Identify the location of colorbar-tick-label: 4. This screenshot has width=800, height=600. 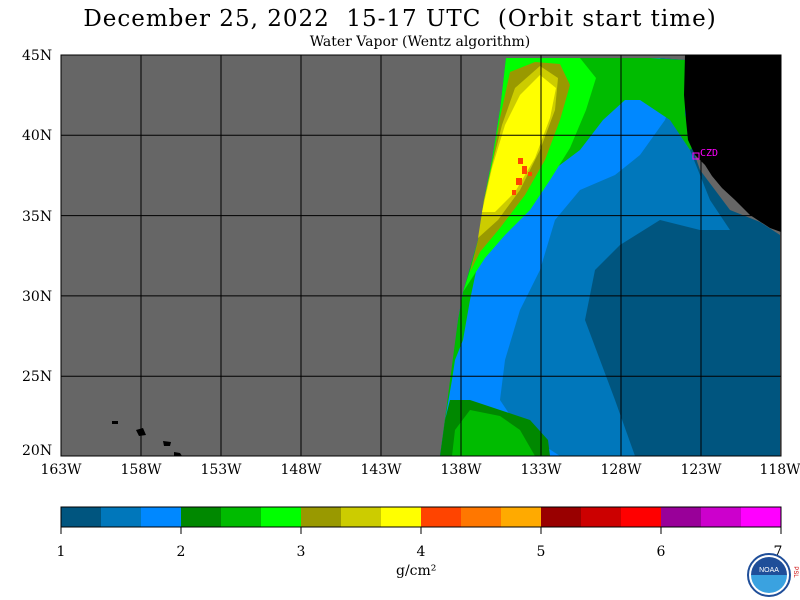
(421, 552).